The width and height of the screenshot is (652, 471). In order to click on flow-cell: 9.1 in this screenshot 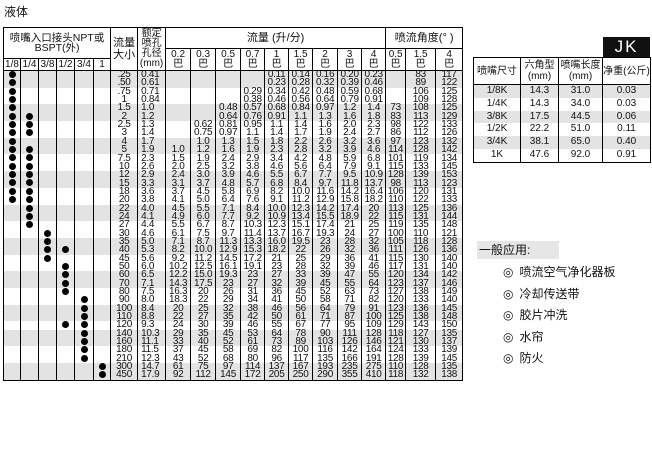, I will do `click(374, 166)`.